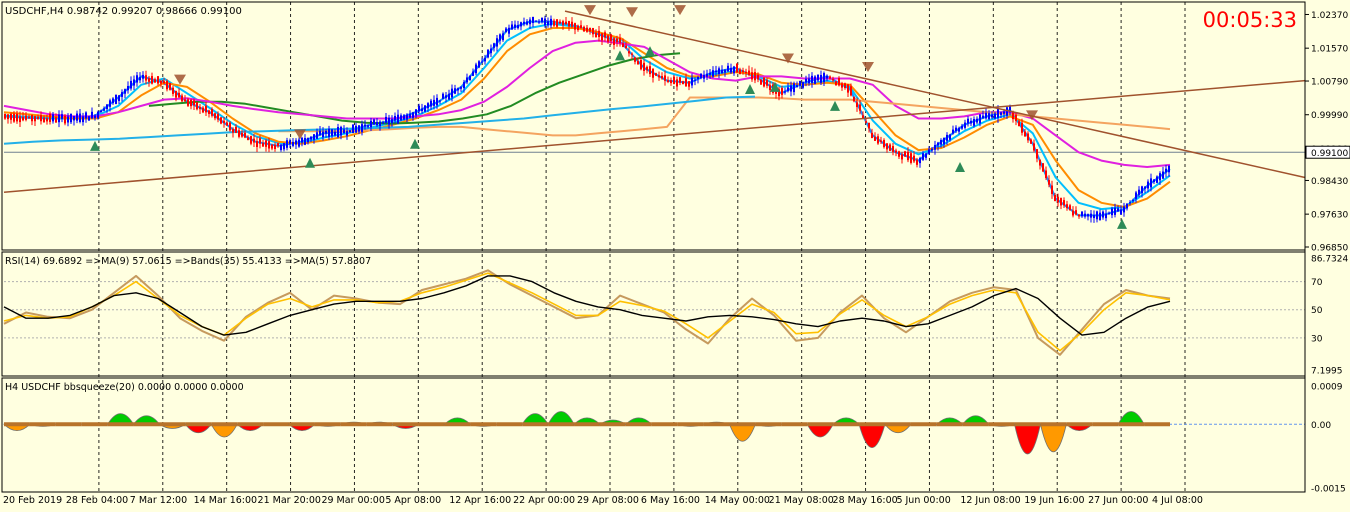 The width and height of the screenshot is (1350, 512). Describe the element at coordinates (835, 105) in the screenshot. I see `buy-arrow-icon` at that location.